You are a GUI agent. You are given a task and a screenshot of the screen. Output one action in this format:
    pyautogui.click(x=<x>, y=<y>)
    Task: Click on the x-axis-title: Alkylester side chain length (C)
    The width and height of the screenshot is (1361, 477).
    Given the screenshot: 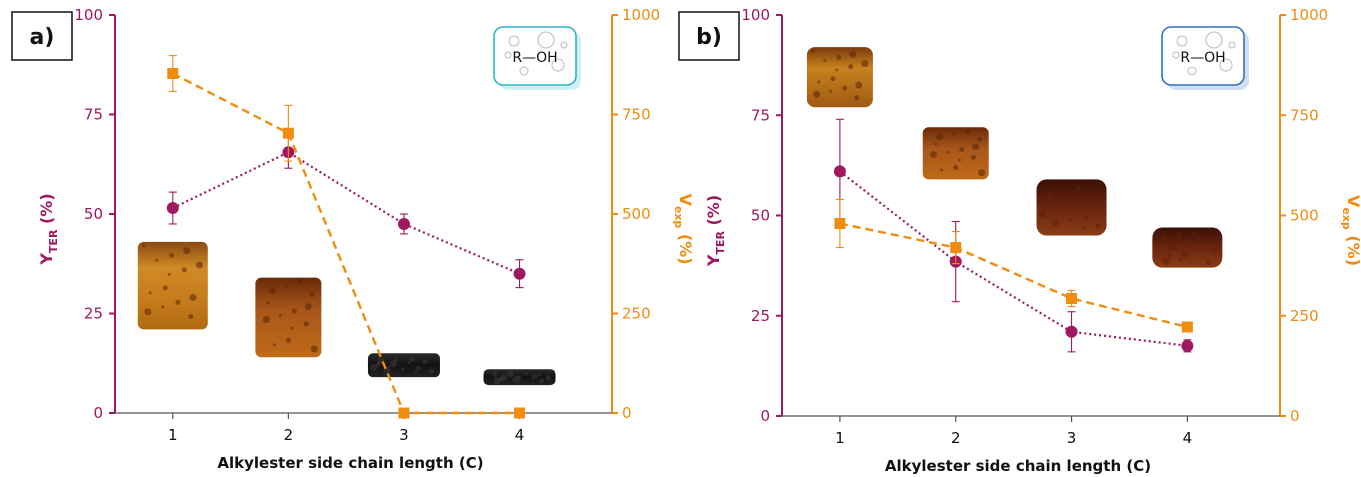 What is the action you would take?
    pyautogui.click(x=1018, y=466)
    